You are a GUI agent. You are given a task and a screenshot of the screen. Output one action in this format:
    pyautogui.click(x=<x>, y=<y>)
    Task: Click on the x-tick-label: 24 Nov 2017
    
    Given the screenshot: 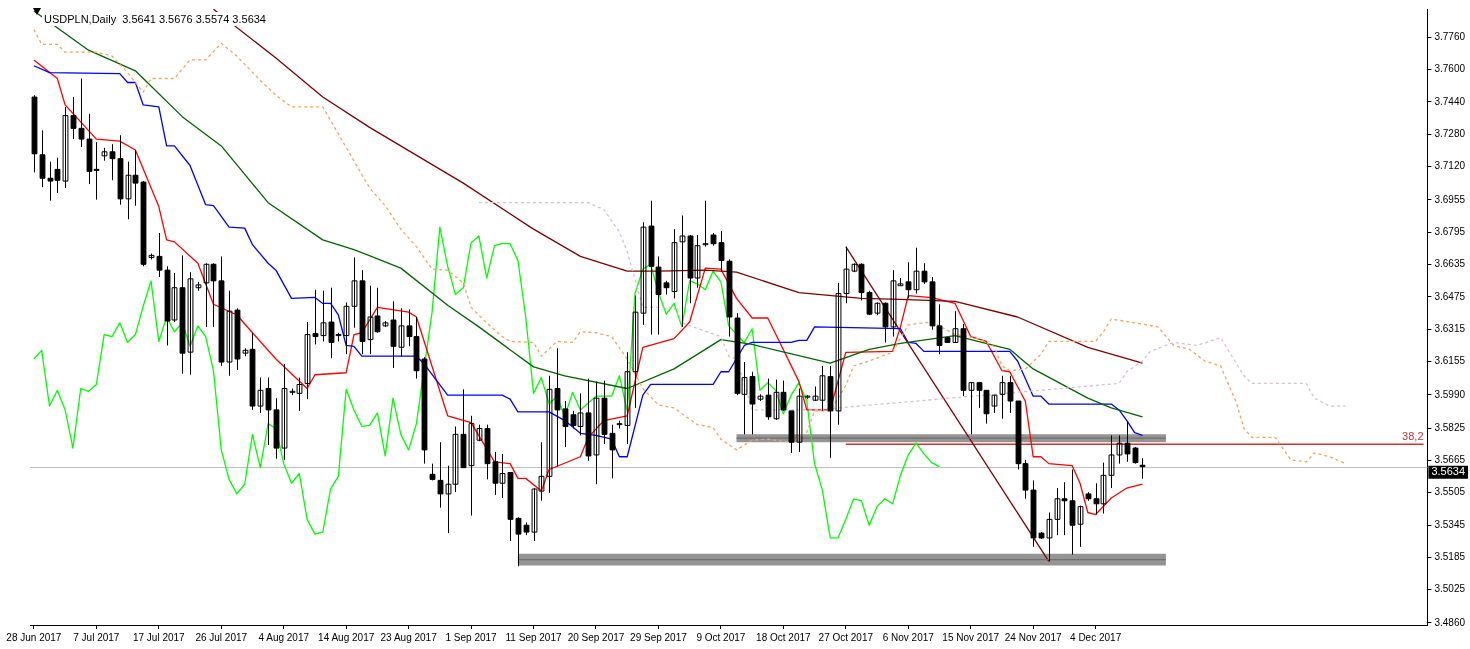 What is the action you would take?
    pyautogui.click(x=1033, y=637)
    